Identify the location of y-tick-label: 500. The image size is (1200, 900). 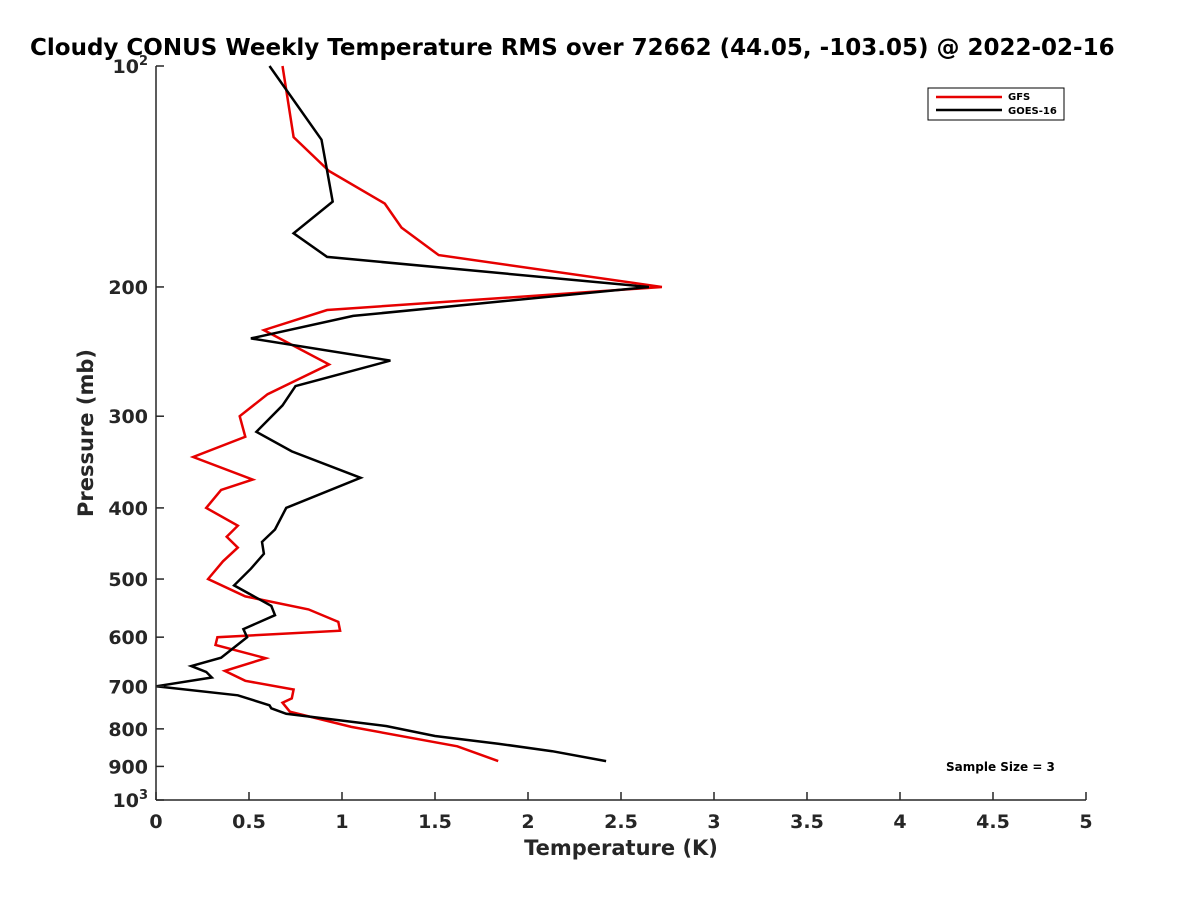
(128, 580).